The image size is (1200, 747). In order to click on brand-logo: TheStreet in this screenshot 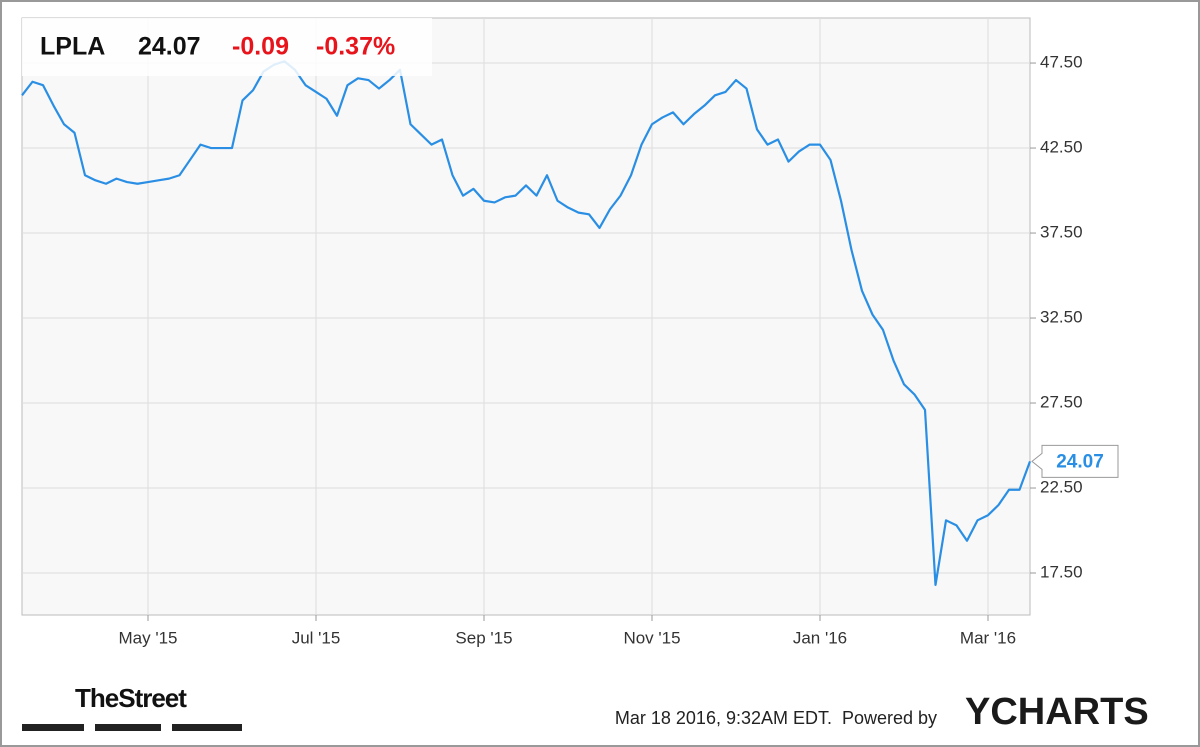, I will do `click(131, 698)`.